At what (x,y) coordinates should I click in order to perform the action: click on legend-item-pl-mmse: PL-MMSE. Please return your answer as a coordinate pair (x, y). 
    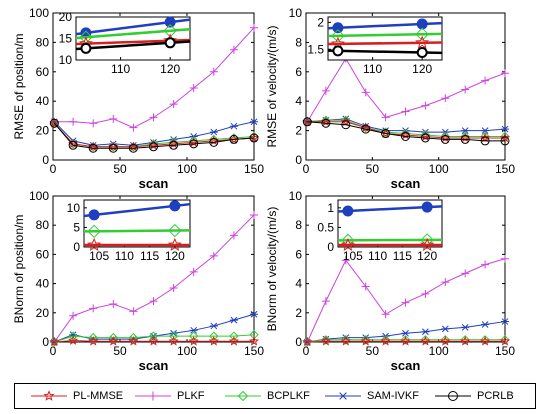
    Looking at the image, I should click on (76, 396).